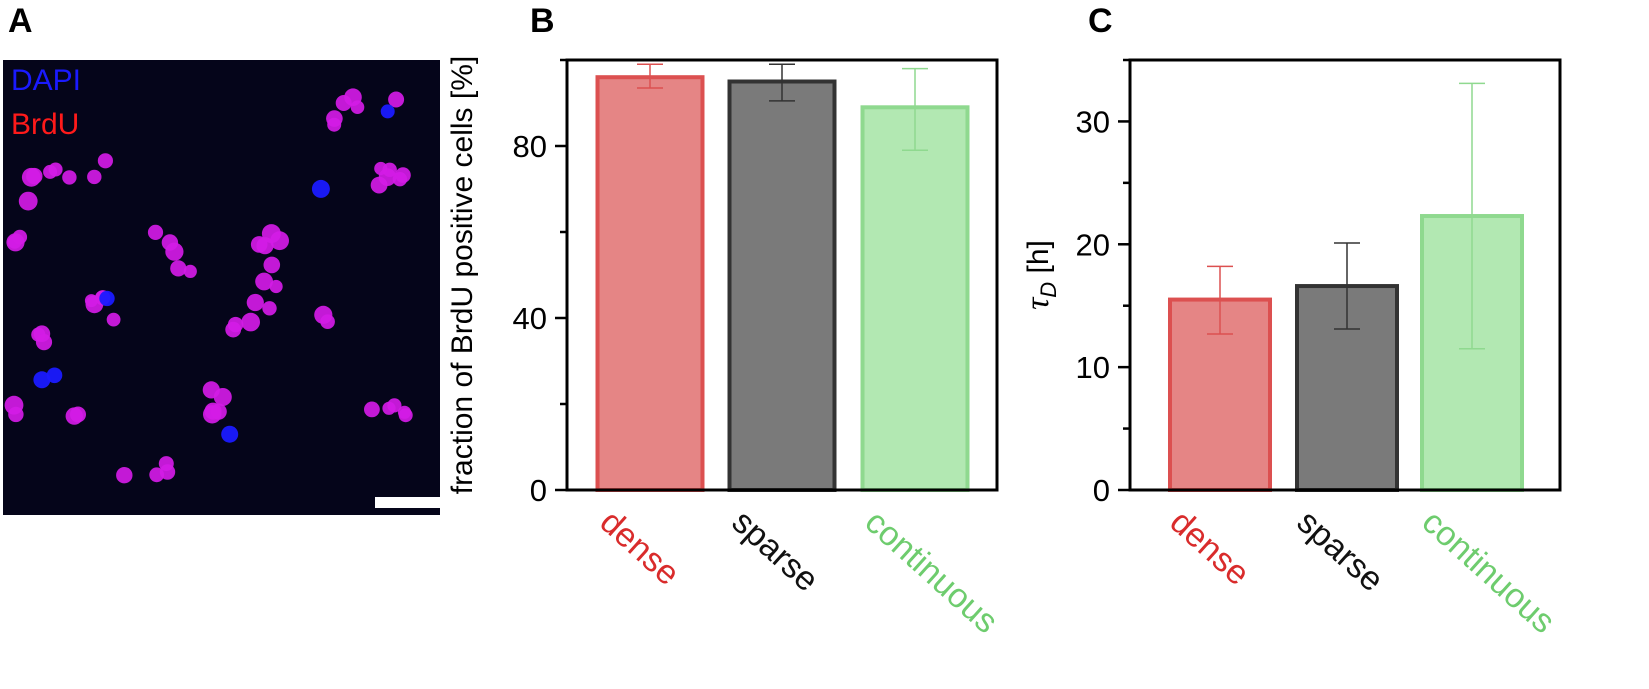 Image resolution: width=1649 pixels, height=689 pixels. I want to click on chart-b-errorbar-dense, so click(650, 76).